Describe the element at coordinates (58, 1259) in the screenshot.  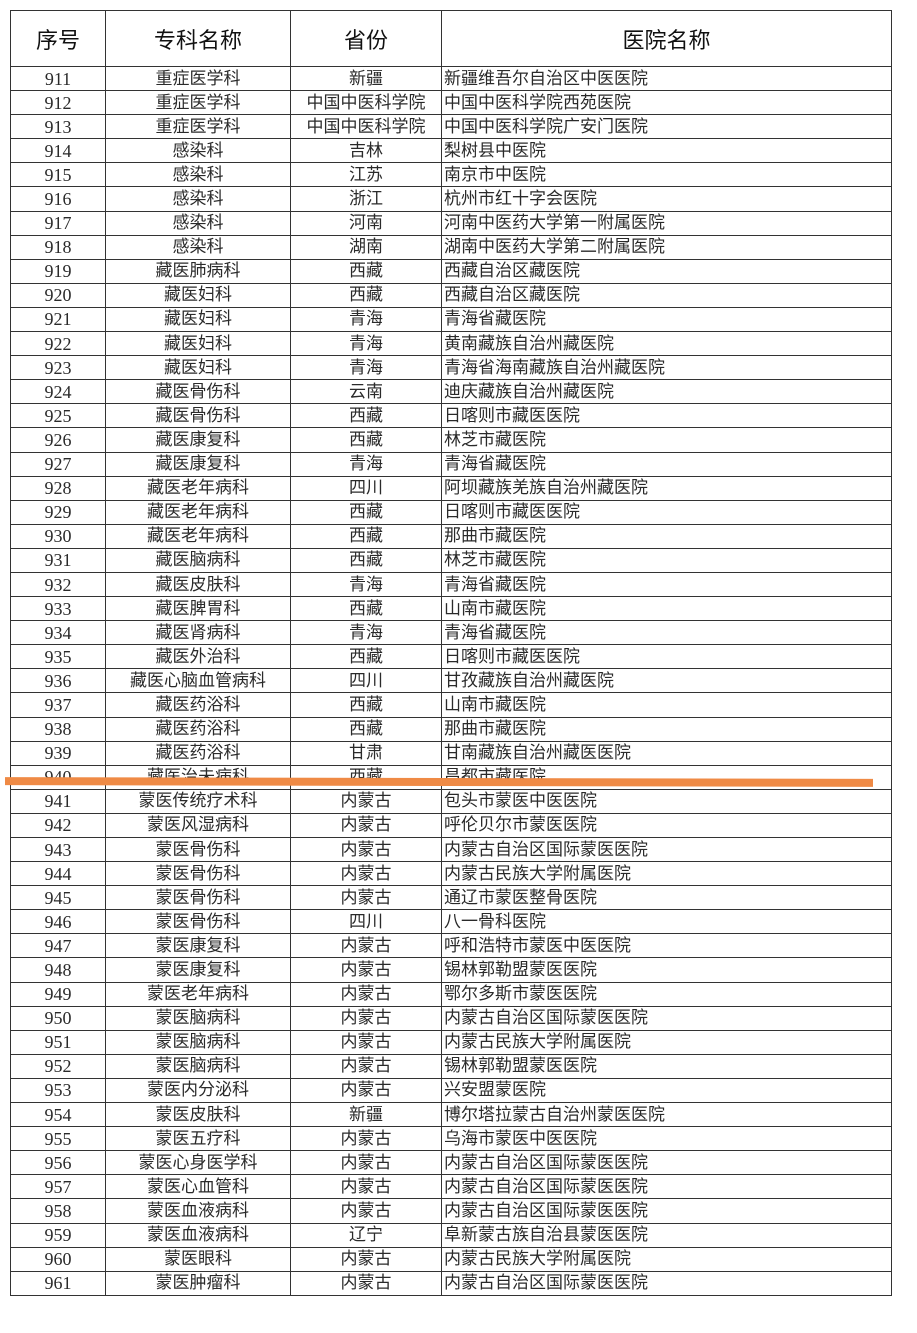
I see `cell-serial: 960` at that location.